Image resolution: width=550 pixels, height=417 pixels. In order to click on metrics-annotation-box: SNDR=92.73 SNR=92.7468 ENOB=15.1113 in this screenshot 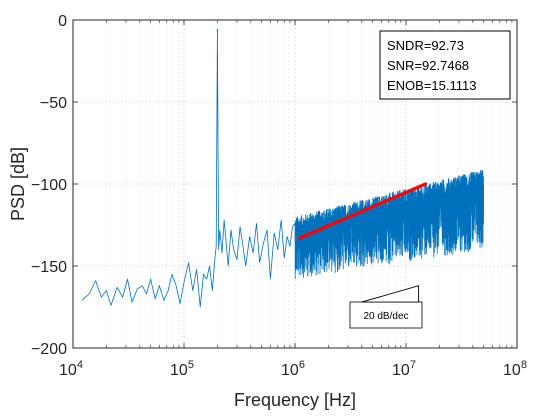, I will do `click(445, 65)`.